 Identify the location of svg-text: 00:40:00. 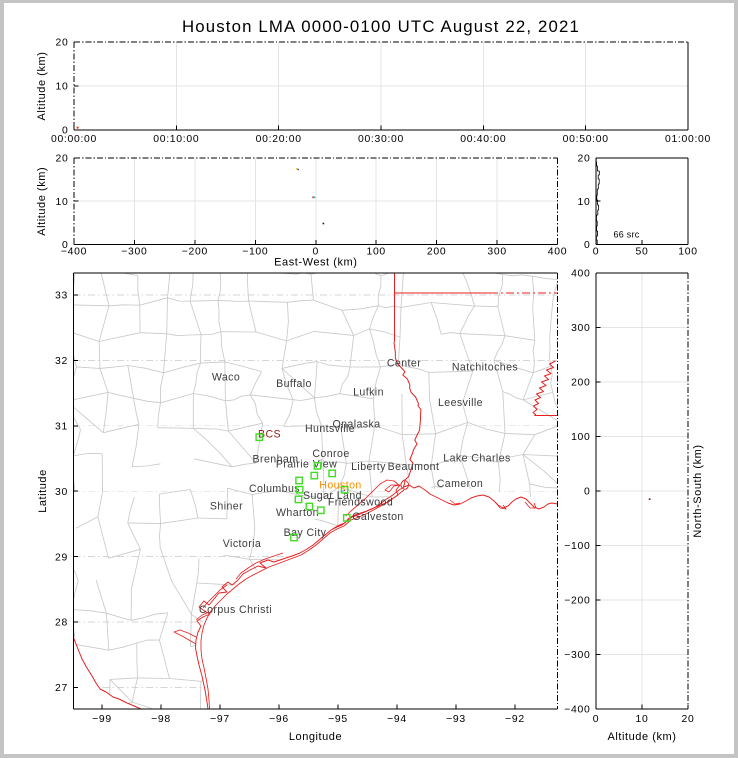
(483, 139).